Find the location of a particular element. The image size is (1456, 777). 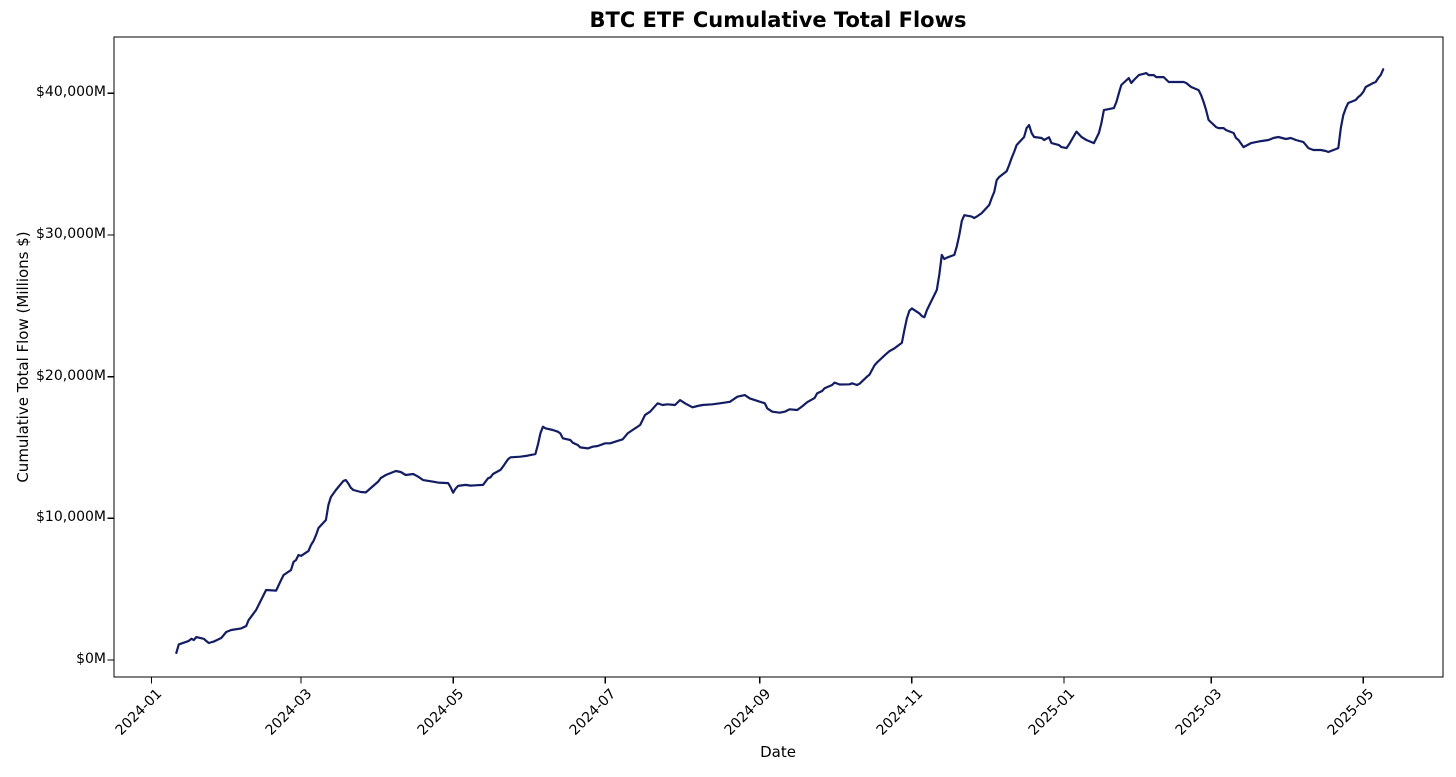

y-tick-label: $40,000M is located at coordinates (71, 92).